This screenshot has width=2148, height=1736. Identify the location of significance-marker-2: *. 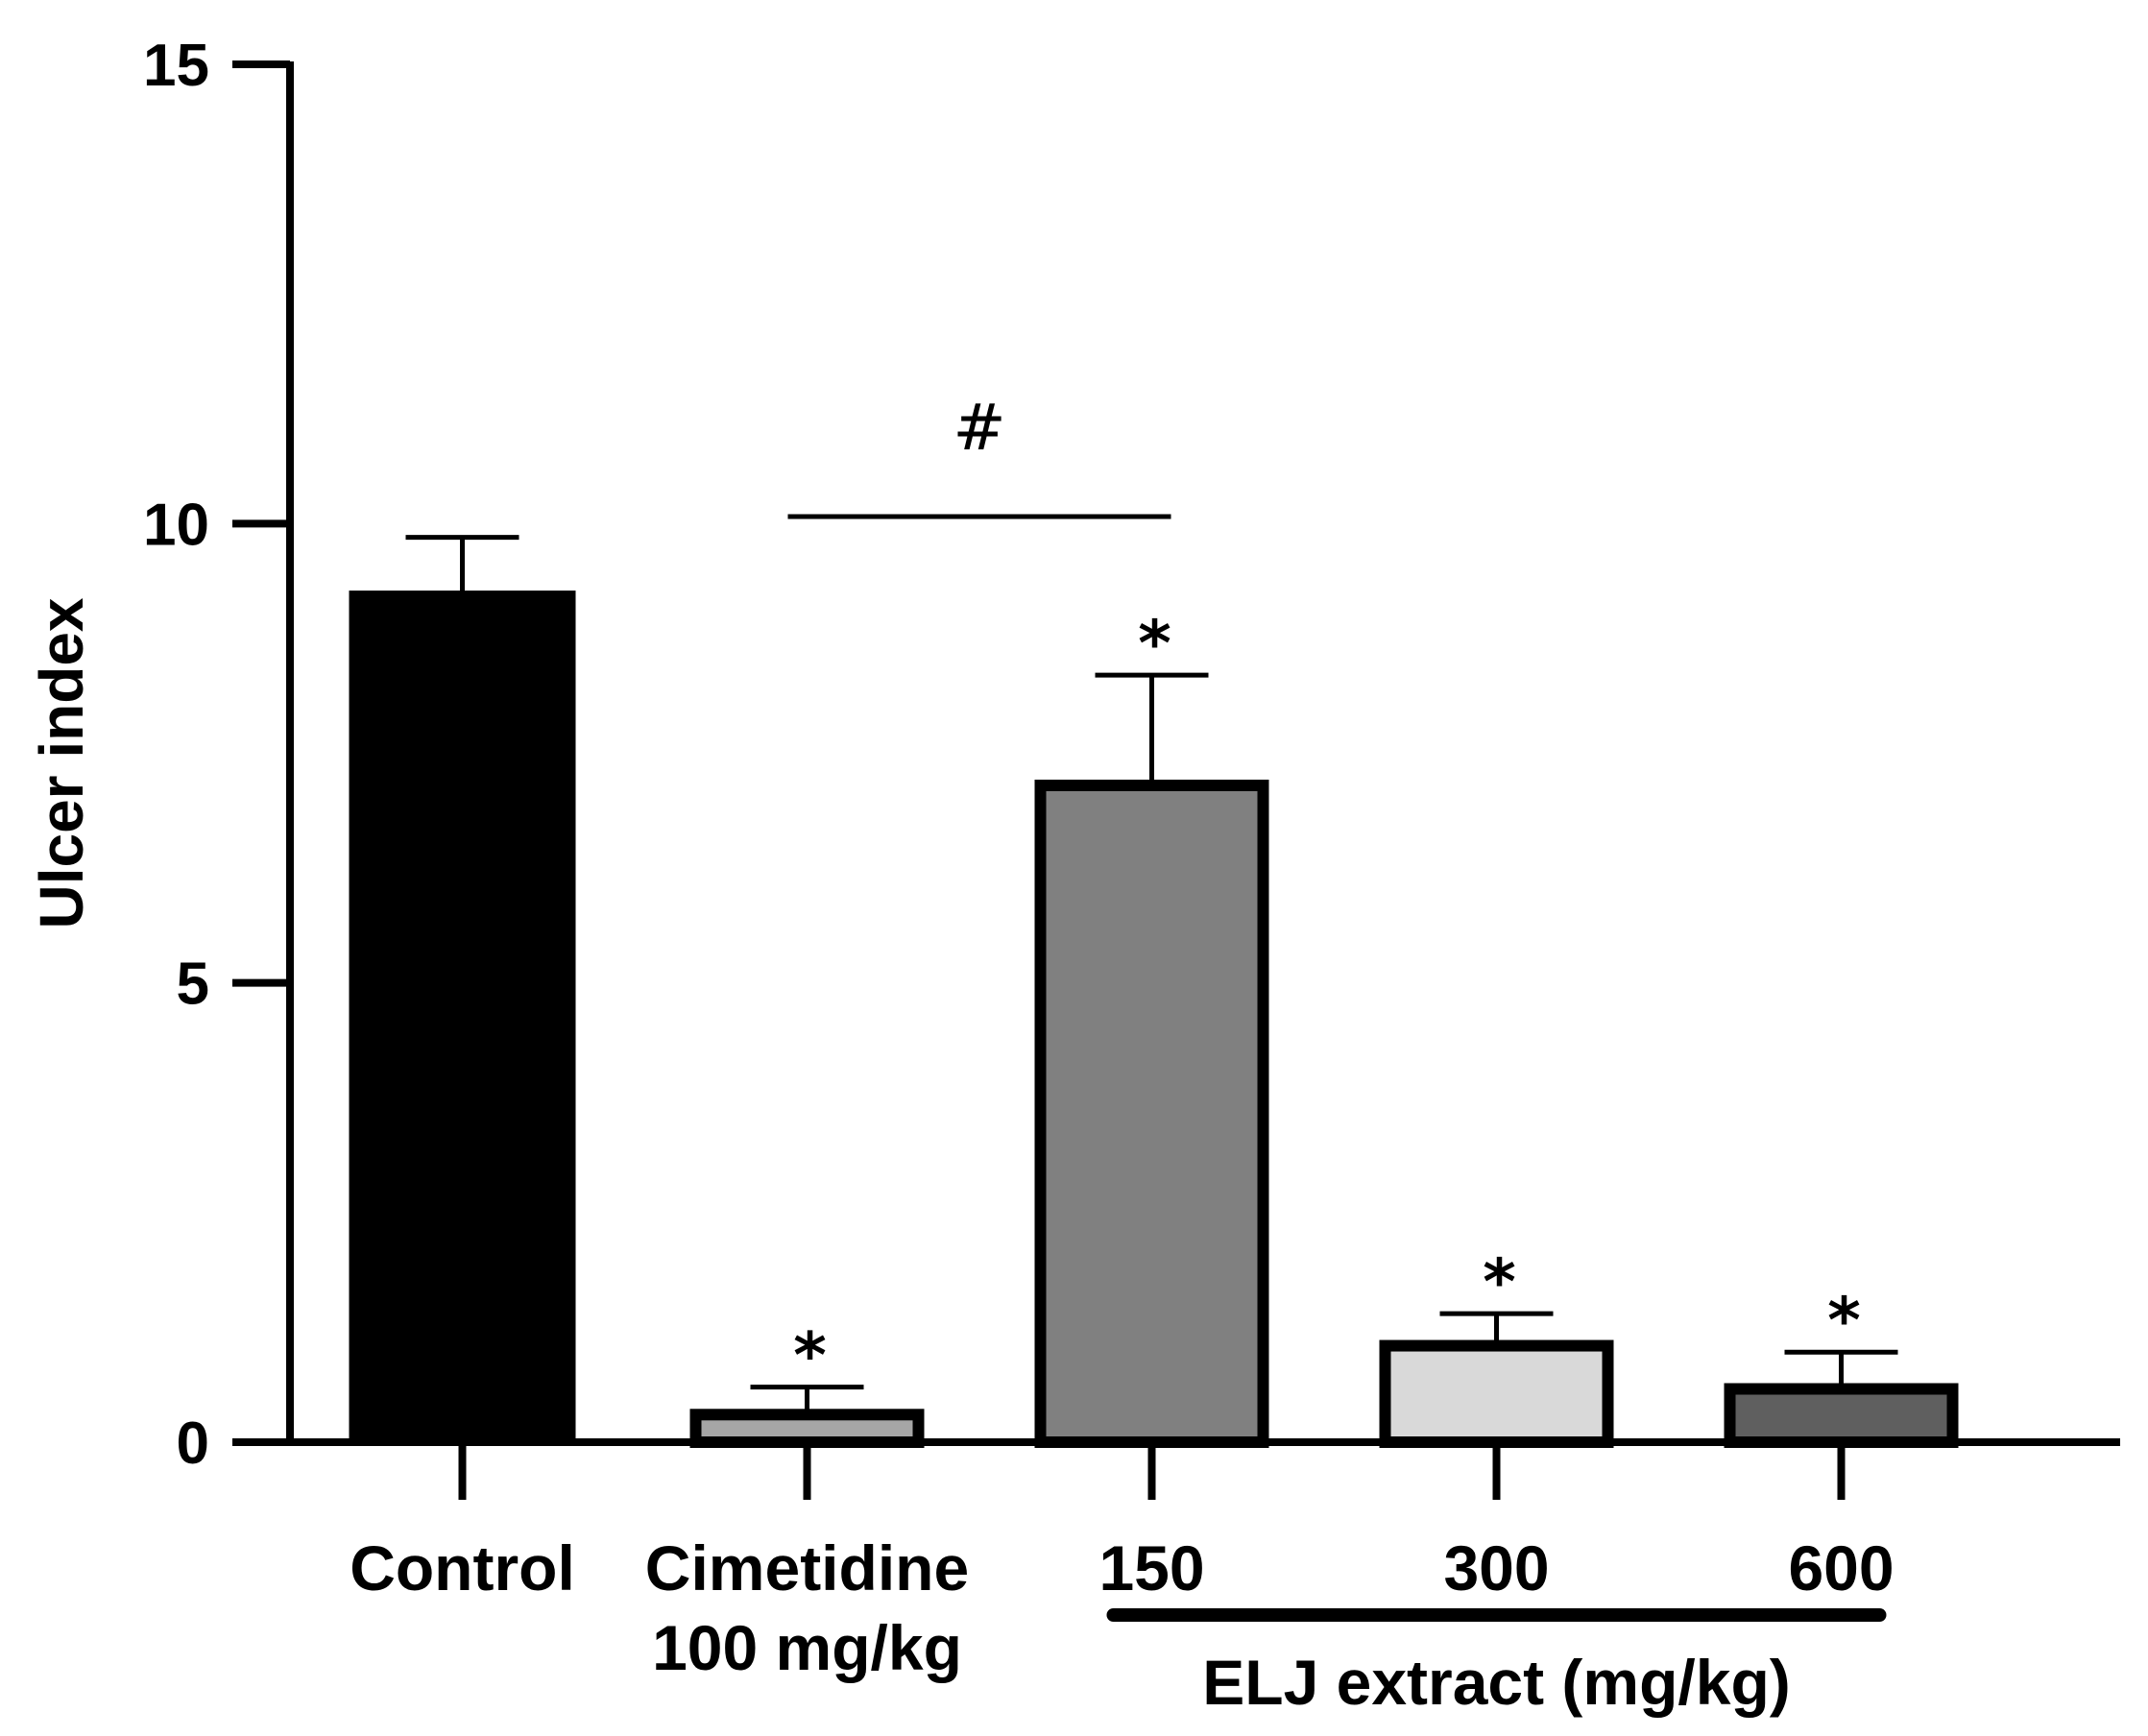
(1154, 644).